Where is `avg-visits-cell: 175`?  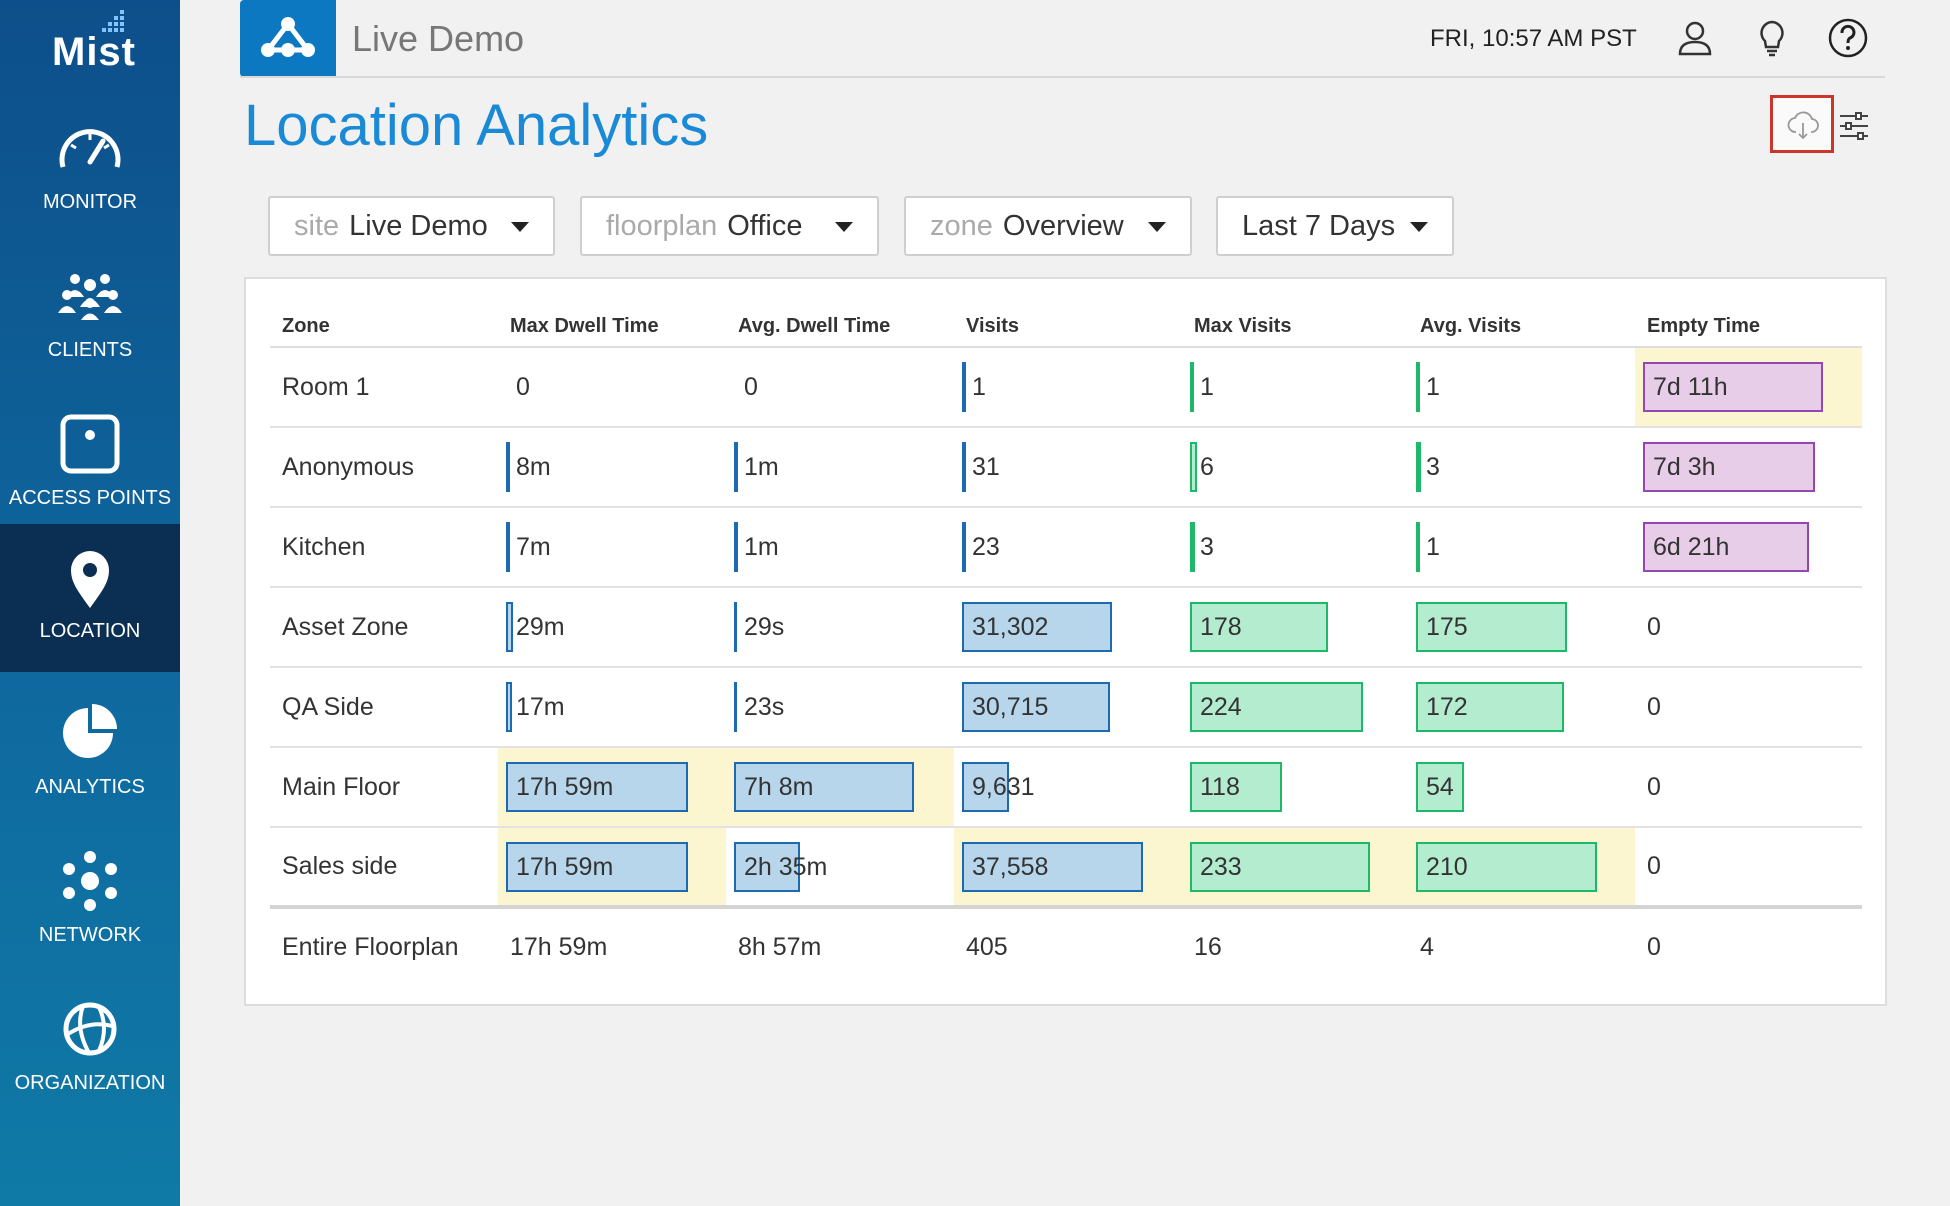
avg-visits-cell: 175 is located at coordinates (1521, 627).